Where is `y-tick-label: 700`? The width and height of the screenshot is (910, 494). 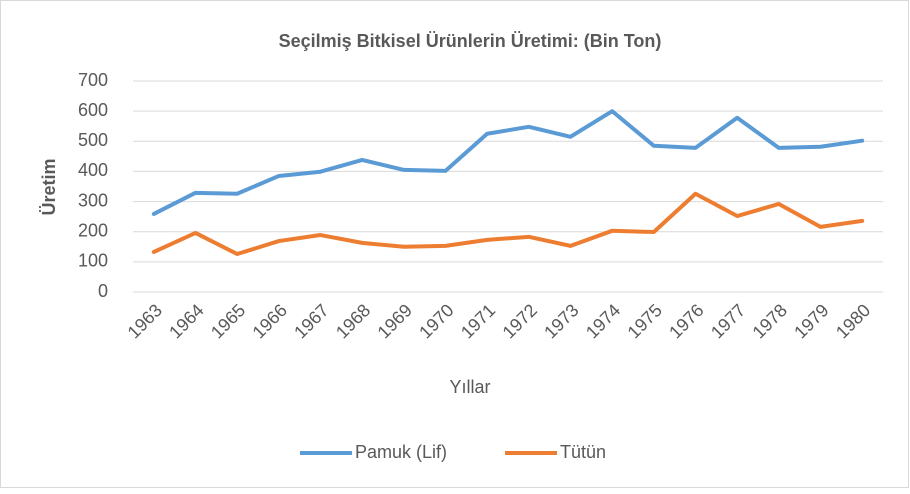
y-tick-label: 700 is located at coordinates (93, 80).